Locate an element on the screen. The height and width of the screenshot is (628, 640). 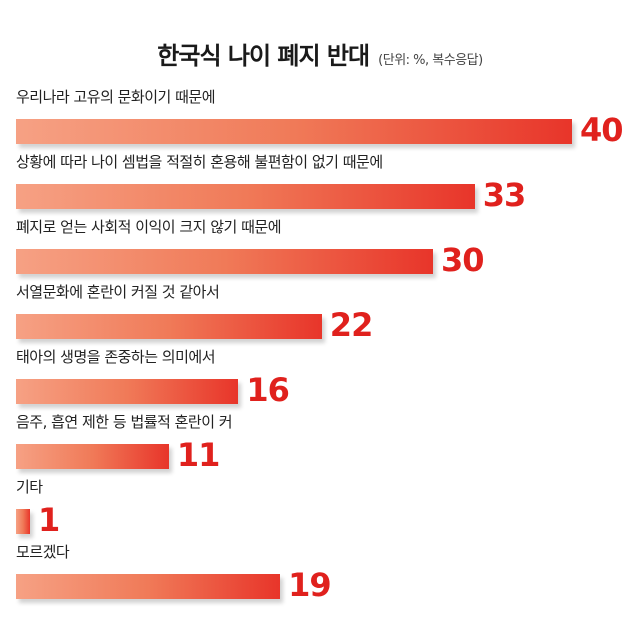
value-label: 16 is located at coordinates (268, 390).